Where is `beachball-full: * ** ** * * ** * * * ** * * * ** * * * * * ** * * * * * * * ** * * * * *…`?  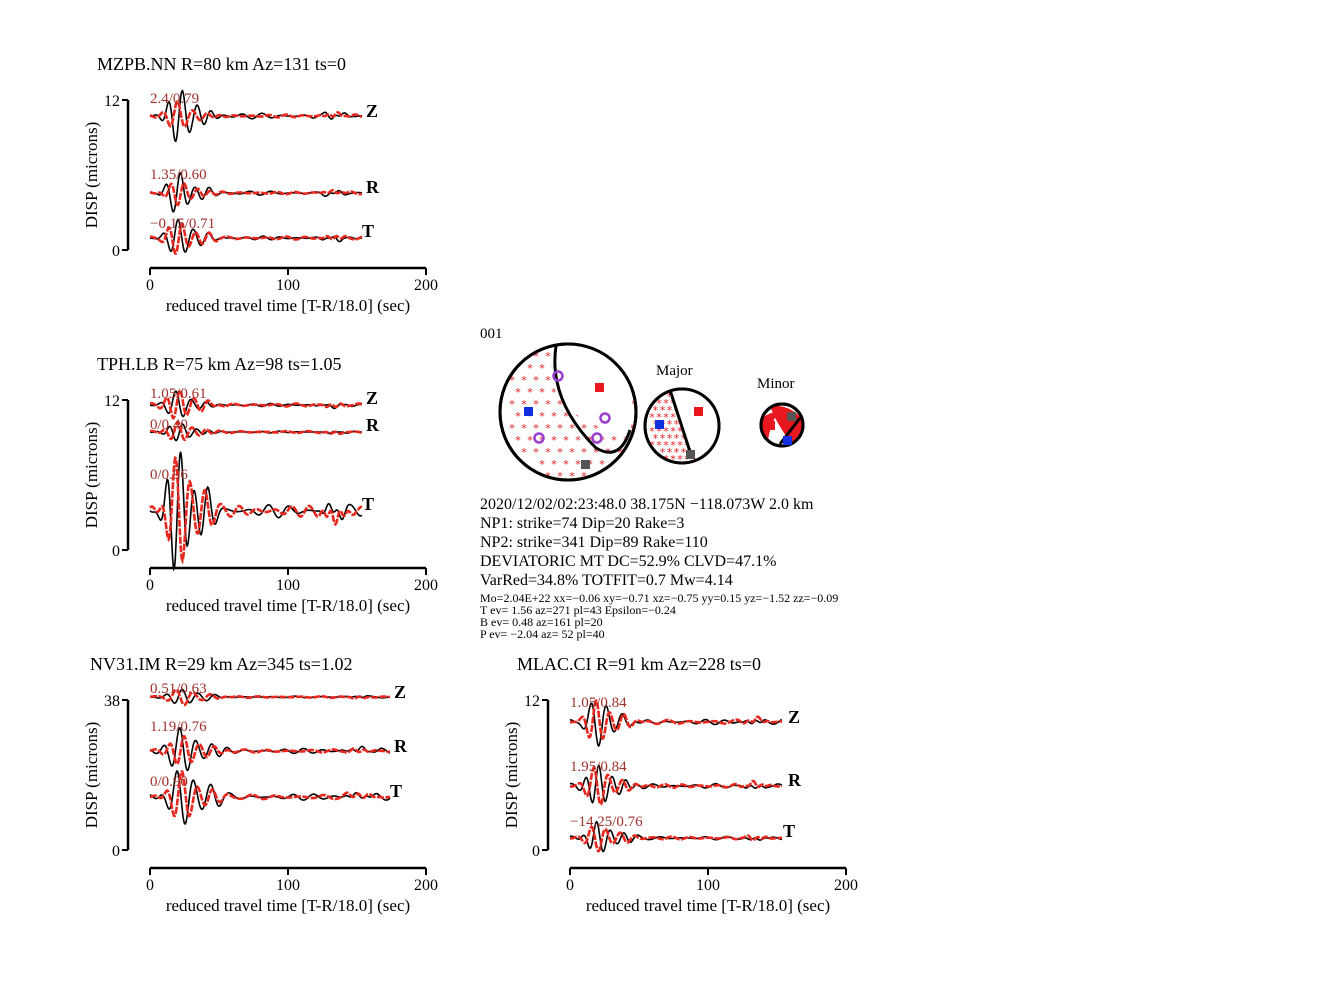 beachball-full: * ** ** * * ** * * * ** * * * ** * * * * * ** * * * * * * * ** * * * * *… is located at coordinates (569, 412).